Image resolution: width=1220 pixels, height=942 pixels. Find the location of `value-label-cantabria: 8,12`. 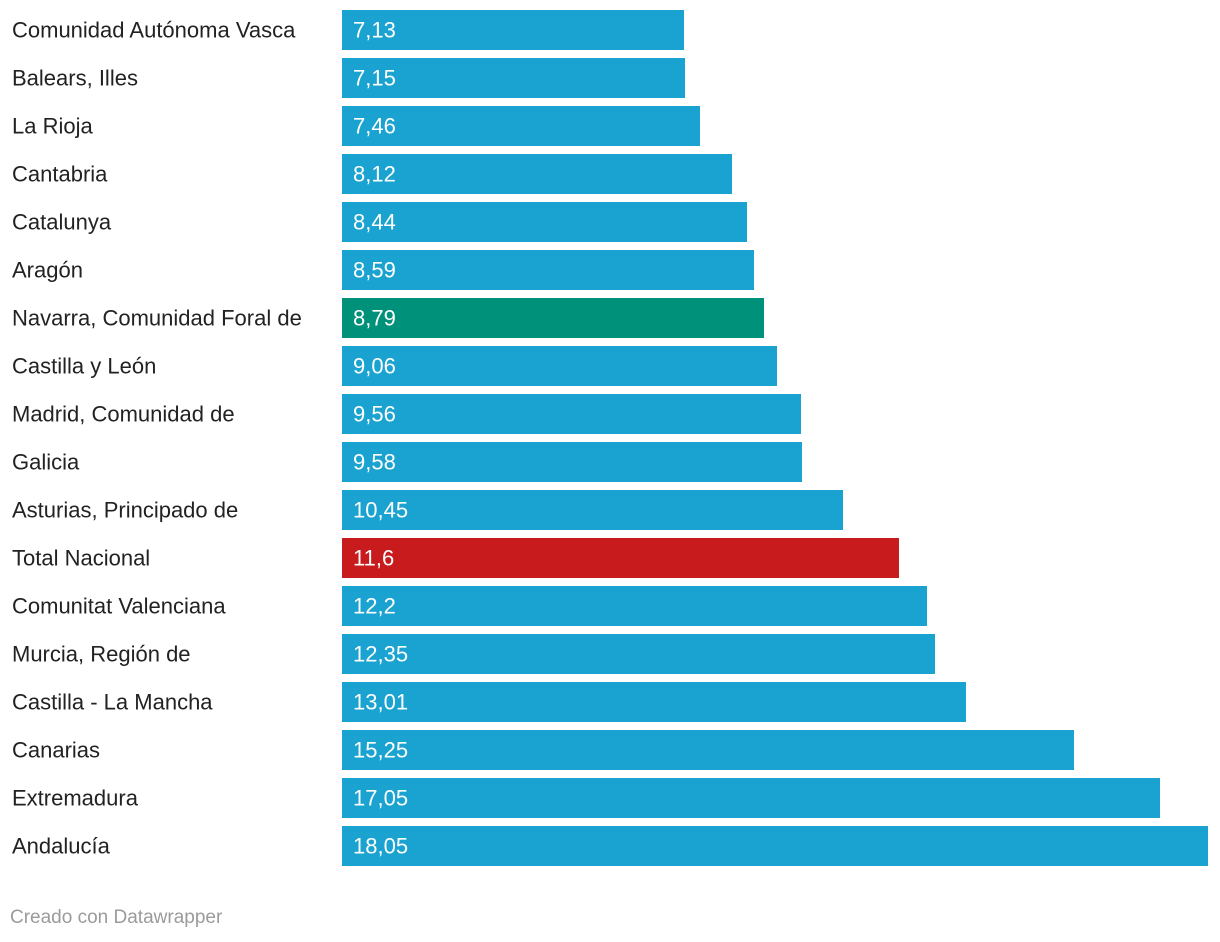

value-label-cantabria: 8,12 is located at coordinates (374, 174).